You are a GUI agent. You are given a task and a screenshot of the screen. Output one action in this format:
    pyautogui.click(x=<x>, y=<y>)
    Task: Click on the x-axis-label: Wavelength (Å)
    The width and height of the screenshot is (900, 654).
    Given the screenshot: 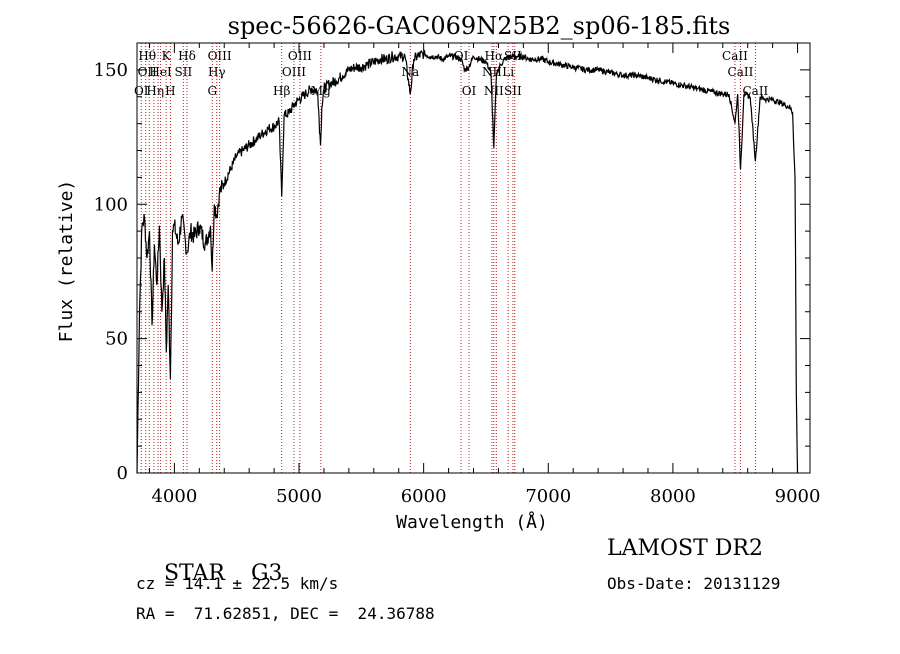 What is the action you would take?
    pyautogui.click(x=472, y=522)
    